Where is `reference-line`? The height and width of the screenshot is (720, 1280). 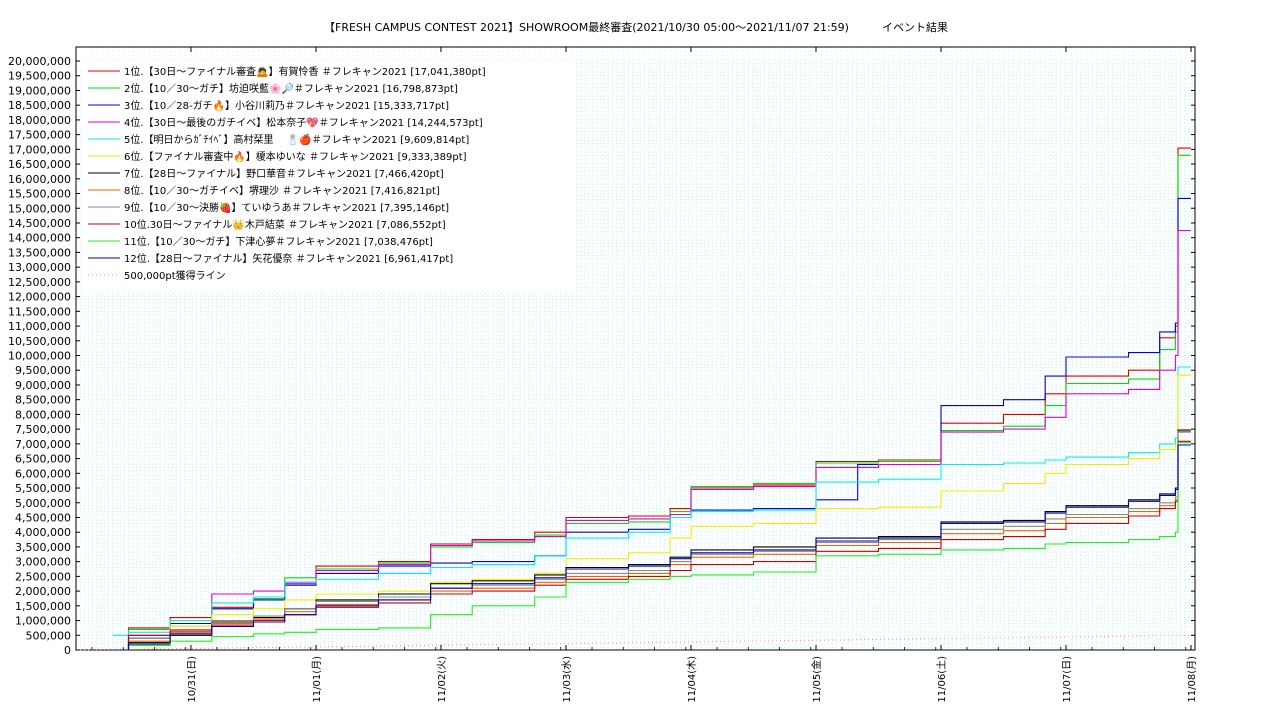 reference-line is located at coordinates (635, 642).